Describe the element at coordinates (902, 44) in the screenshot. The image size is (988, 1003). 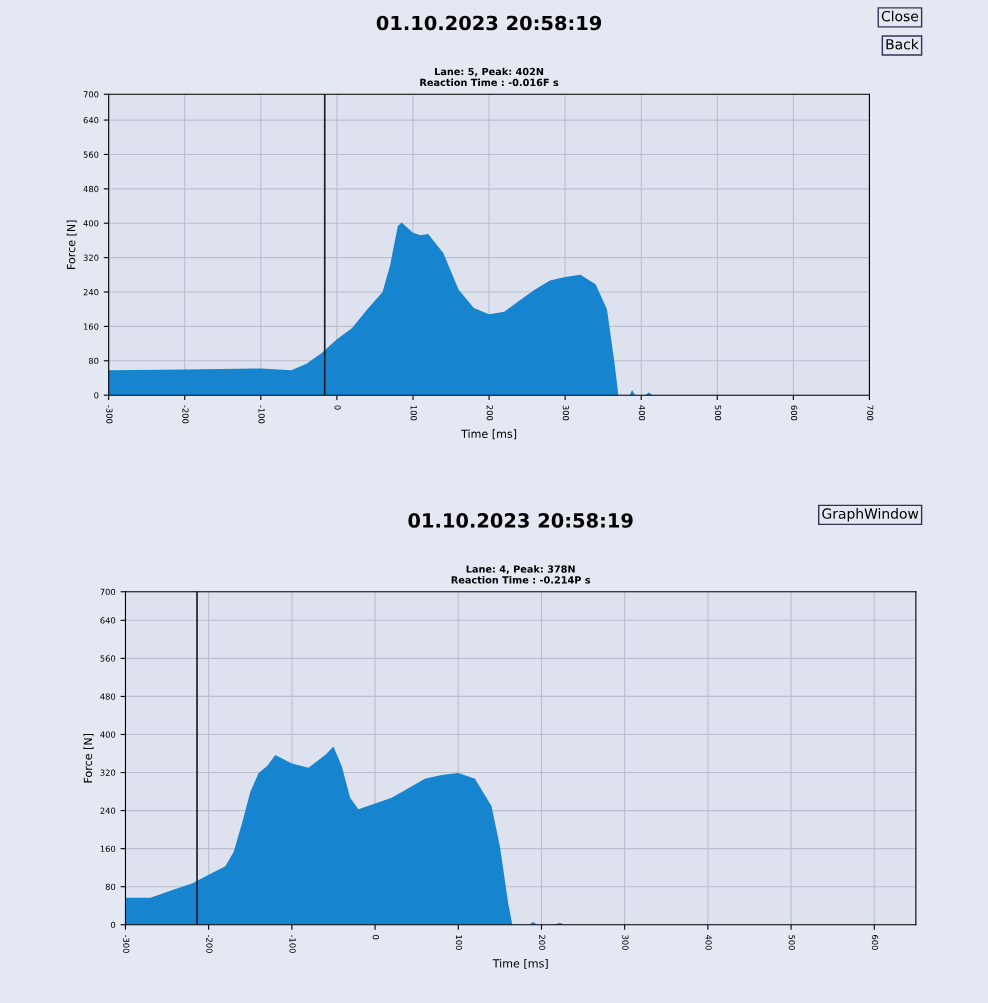
I see `text: Back` at that location.